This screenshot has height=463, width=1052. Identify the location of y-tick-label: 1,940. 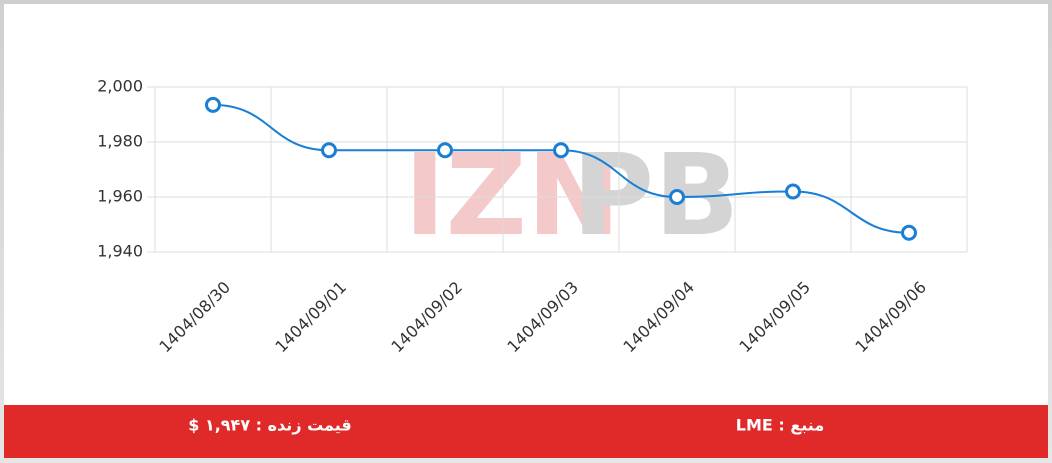
(120, 251).